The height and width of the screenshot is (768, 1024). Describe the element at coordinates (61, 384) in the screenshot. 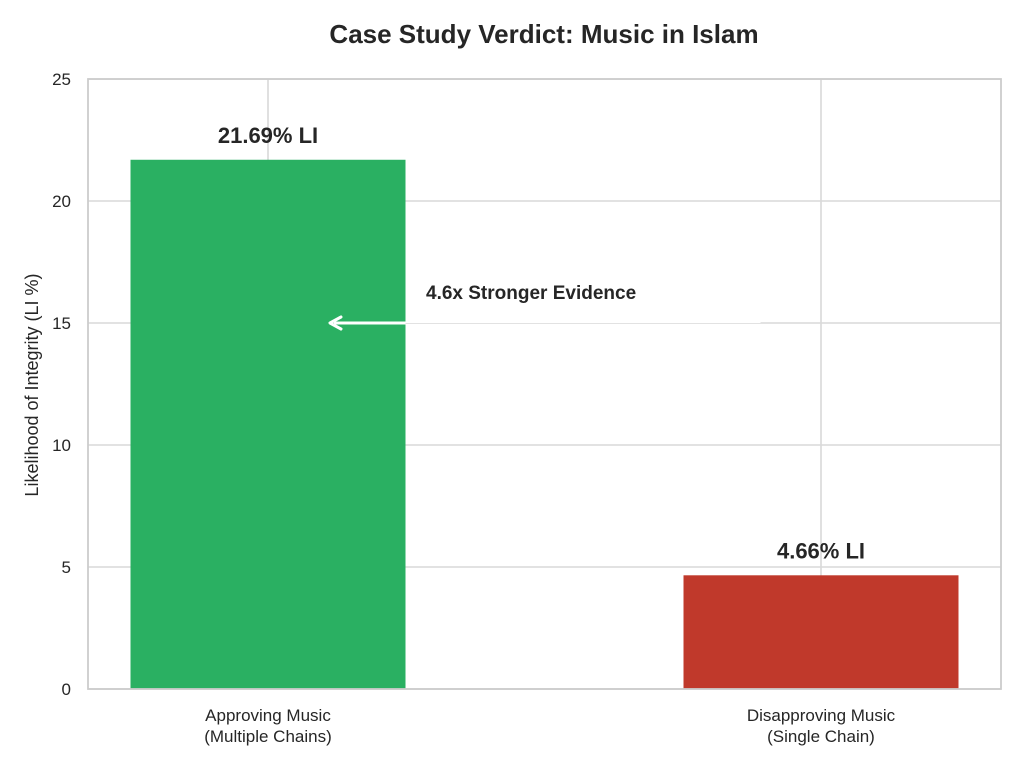

I see `y-axis-ticks: 0 5 10 15 20 25` at that location.